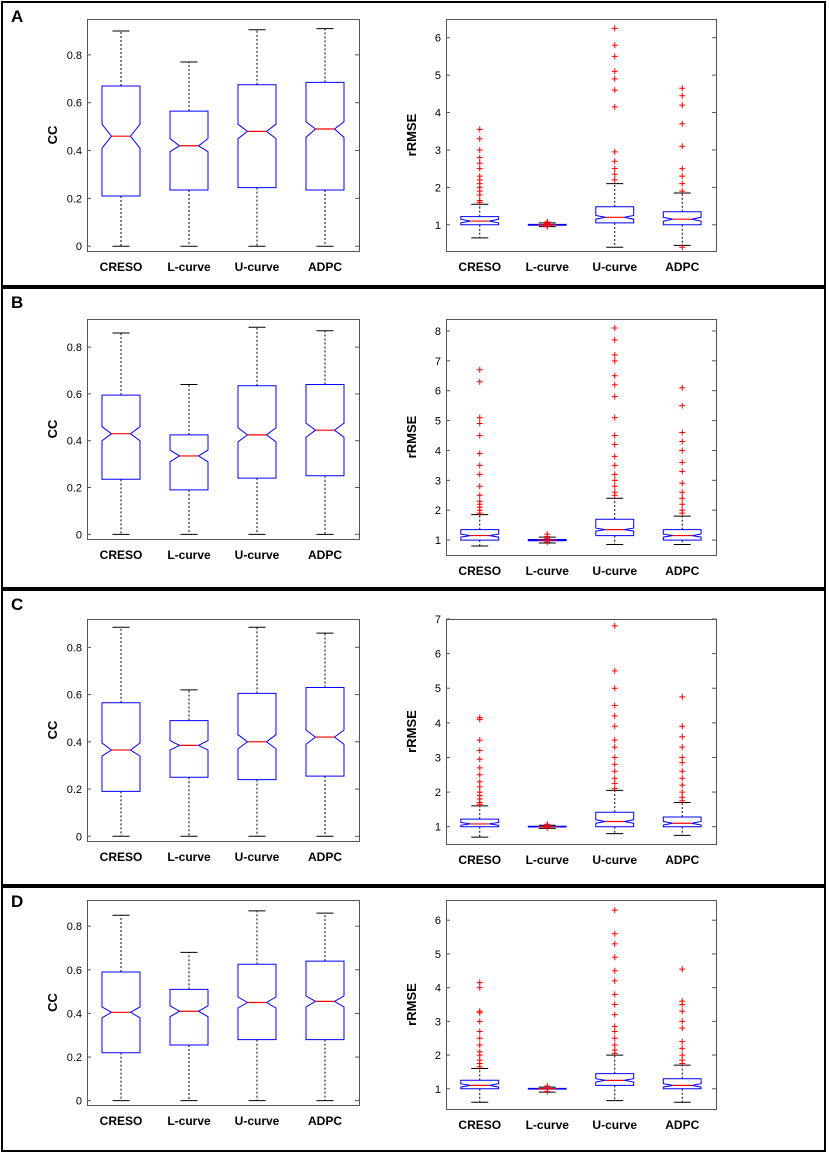  I want to click on y-tick-label: 0.8, so click(74, 648).